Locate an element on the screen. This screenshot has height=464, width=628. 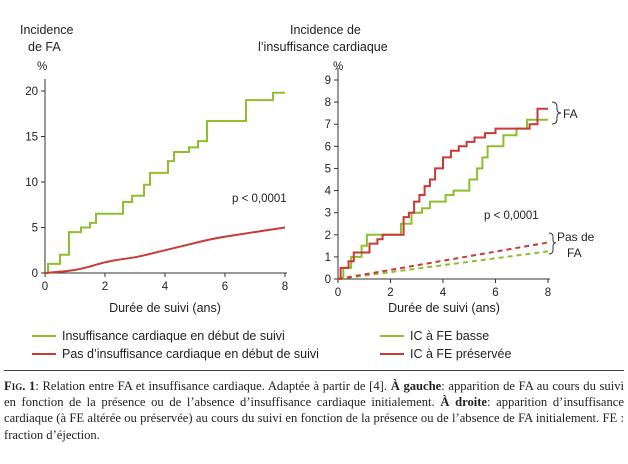
left-x-tick-label: 4 is located at coordinates (165, 287).